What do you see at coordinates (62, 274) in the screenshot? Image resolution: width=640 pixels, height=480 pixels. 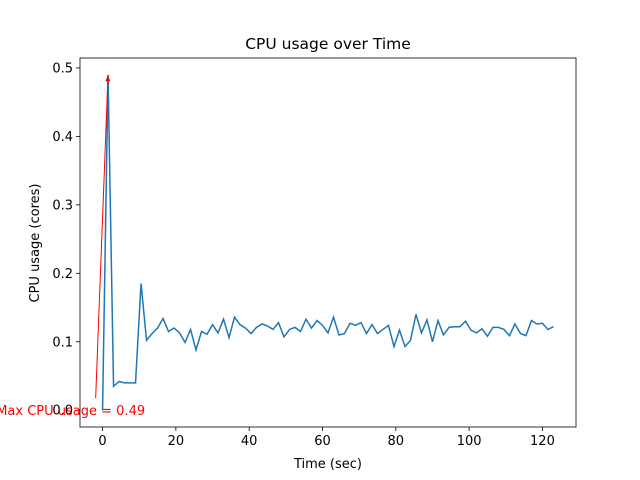 I see `y-tick-label: 0.2` at bounding box center [62, 274].